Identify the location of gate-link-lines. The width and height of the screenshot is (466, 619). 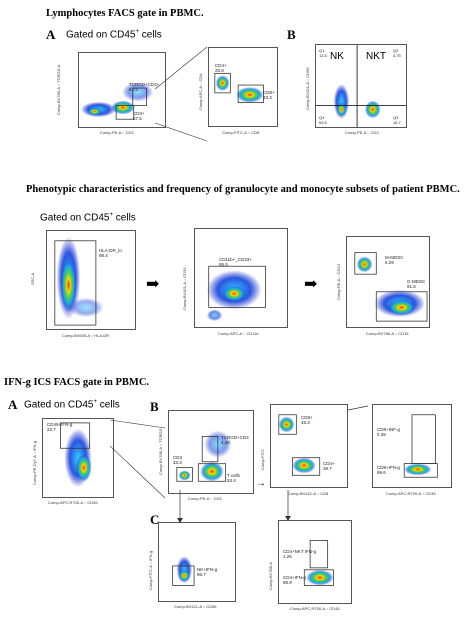
(138, 459).